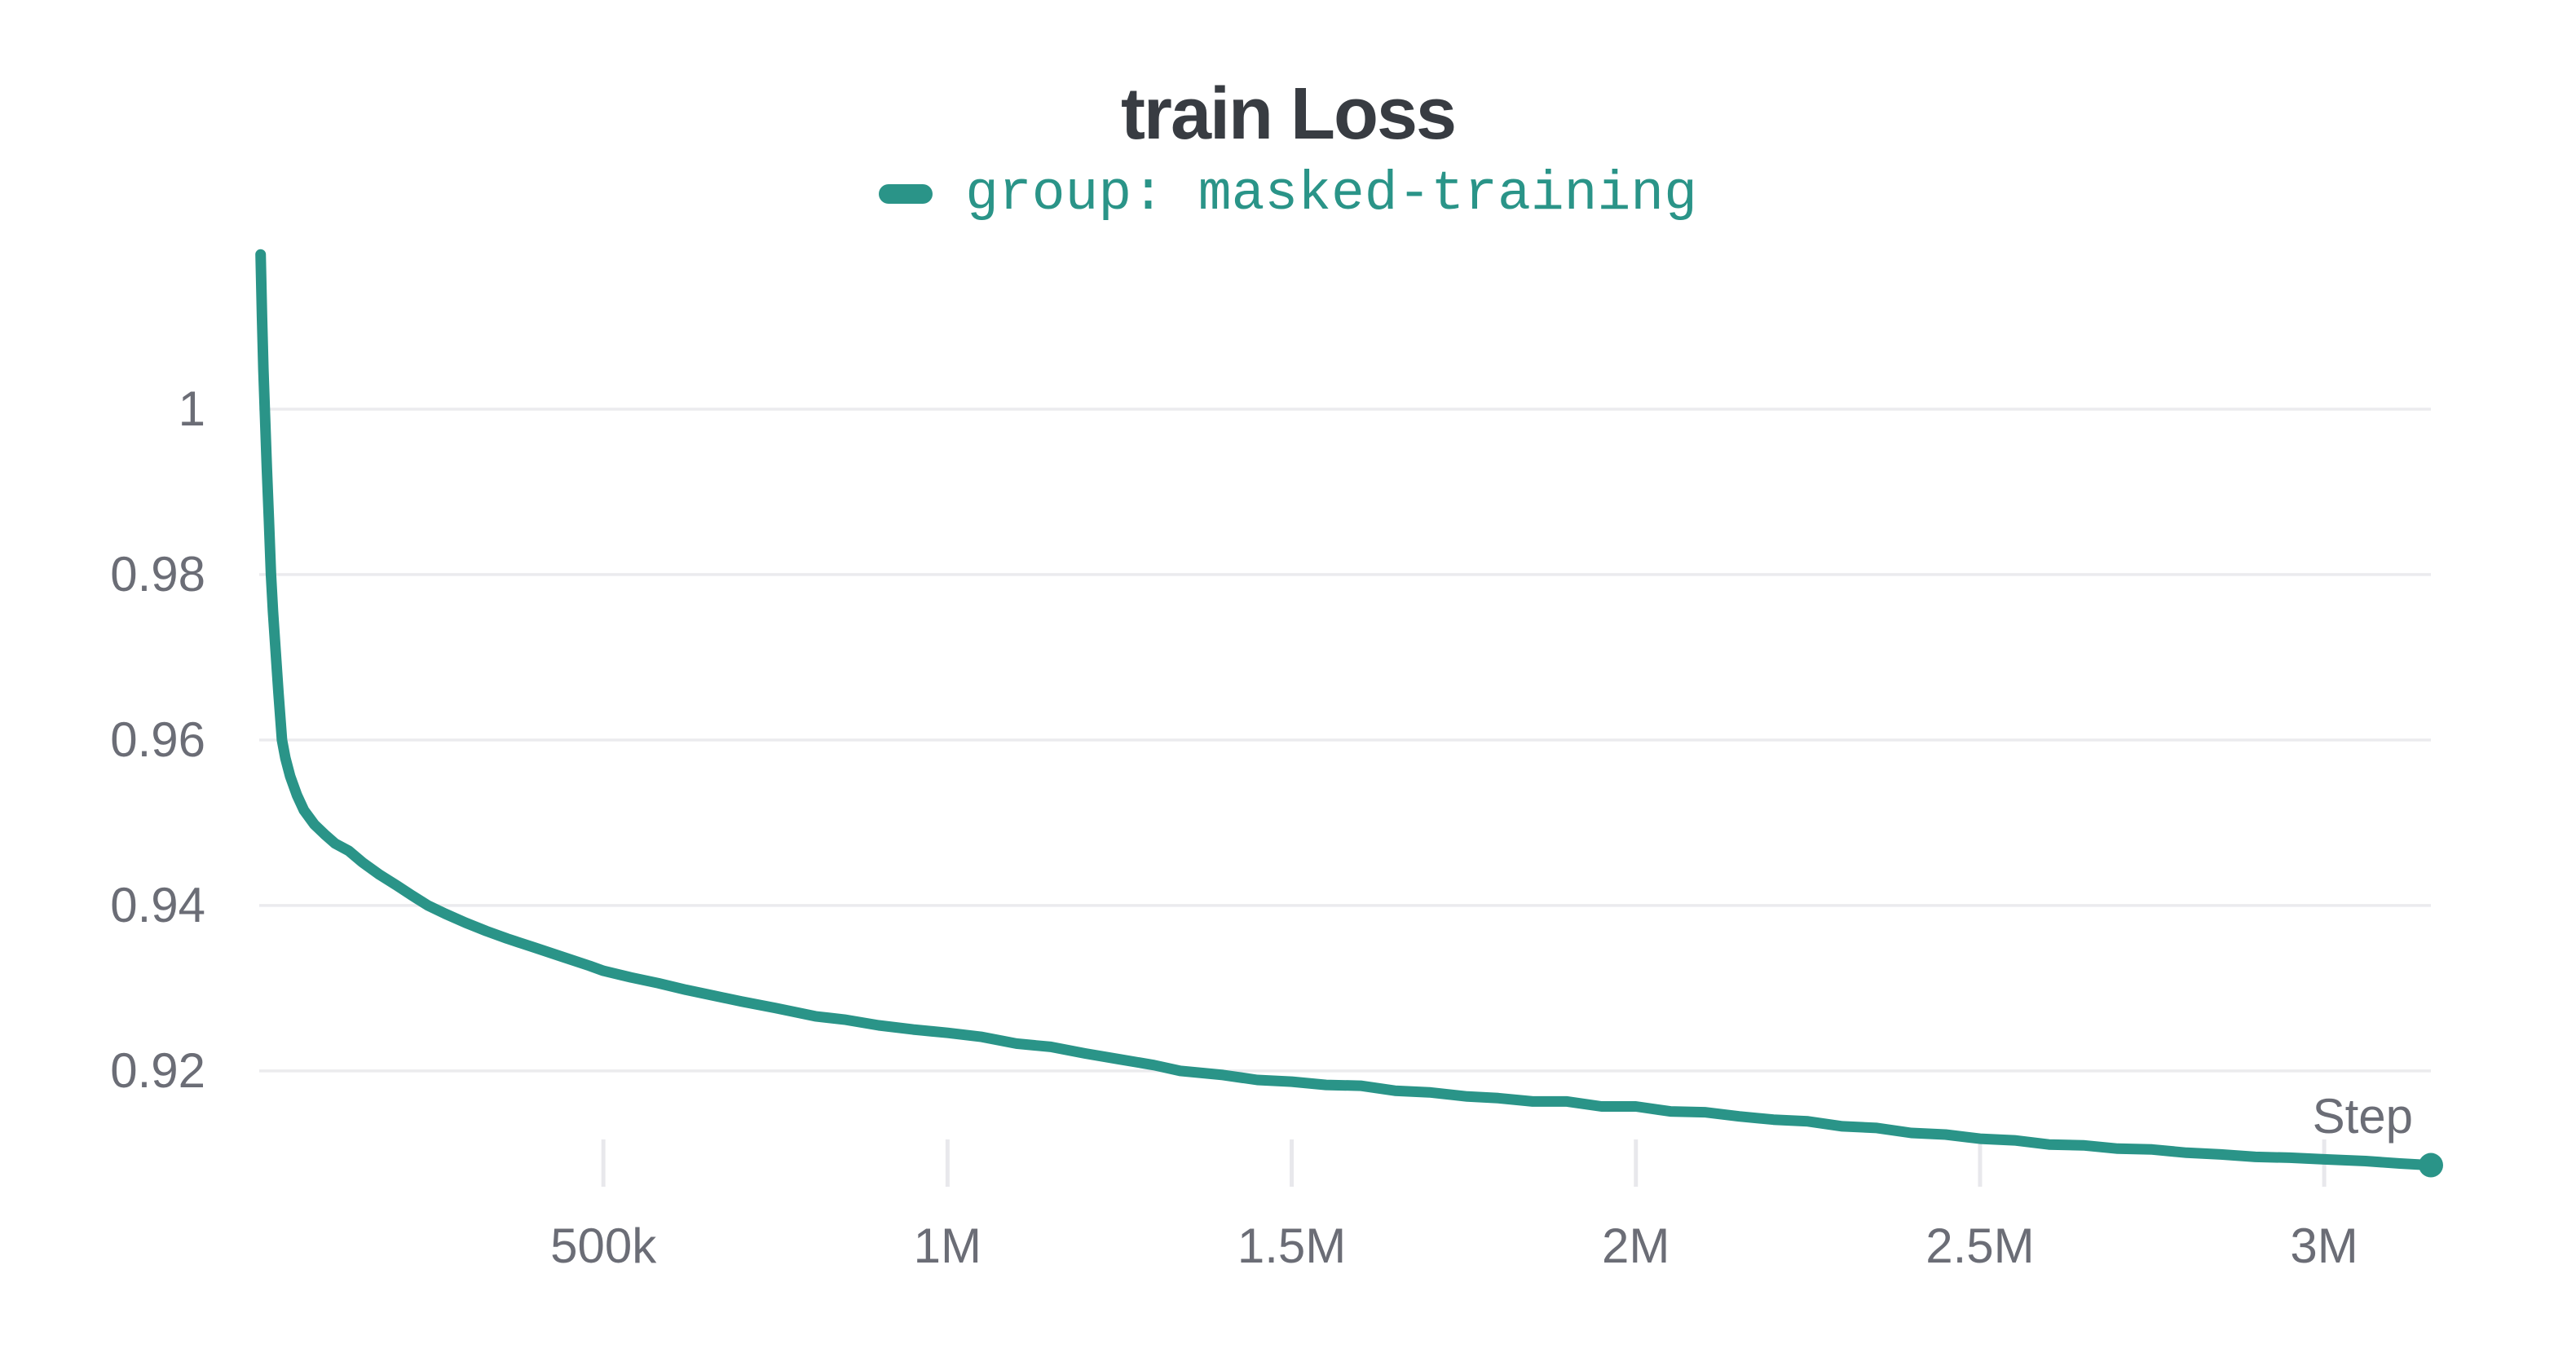 This screenshot has width=2576, height=1353. I want to click on legend-swatch, so click(906, 194).